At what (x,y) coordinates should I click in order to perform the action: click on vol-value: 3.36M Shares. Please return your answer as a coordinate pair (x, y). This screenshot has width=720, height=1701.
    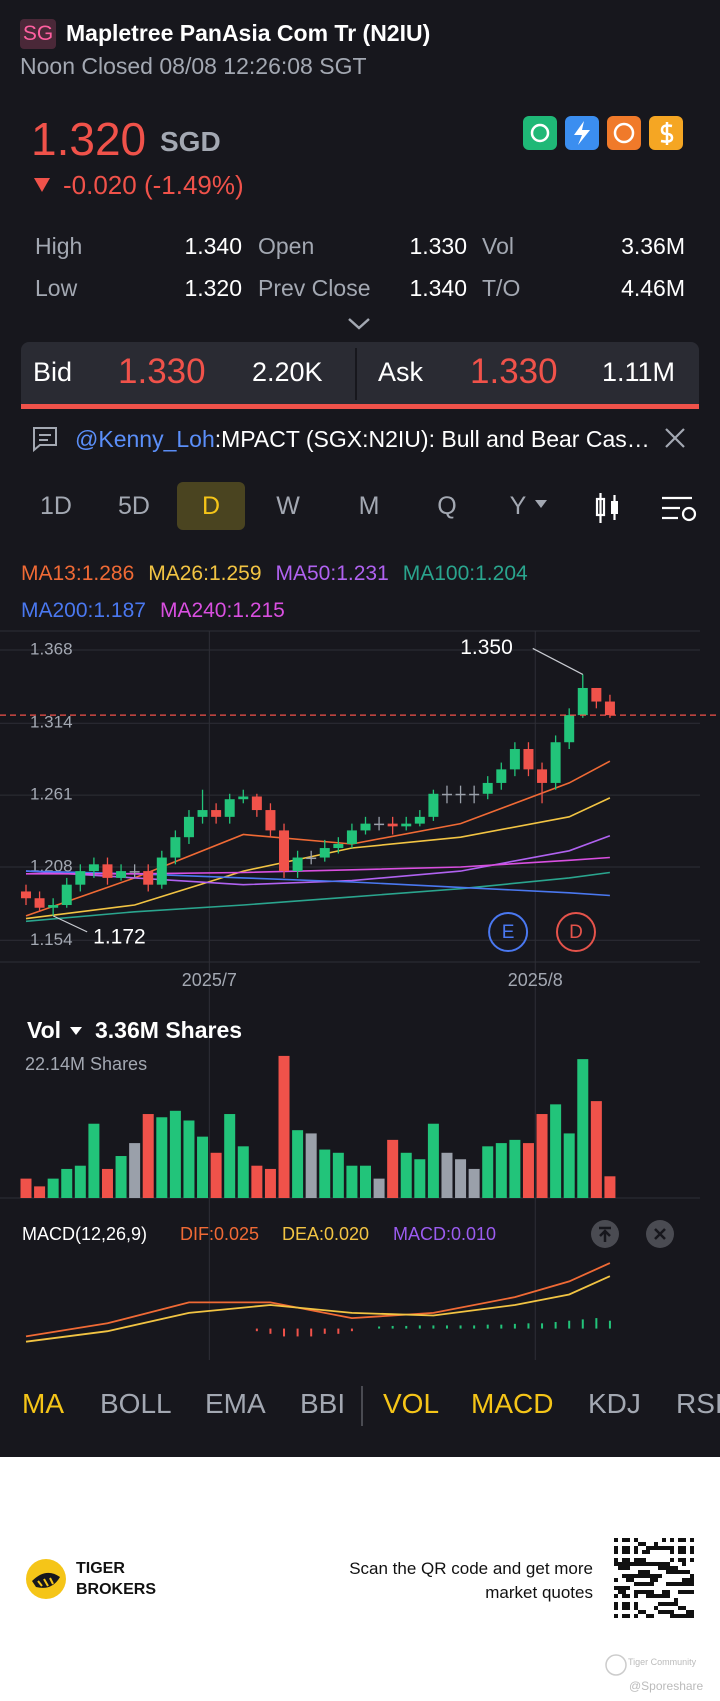
    Looking at the image, I should click on (168, 1030).